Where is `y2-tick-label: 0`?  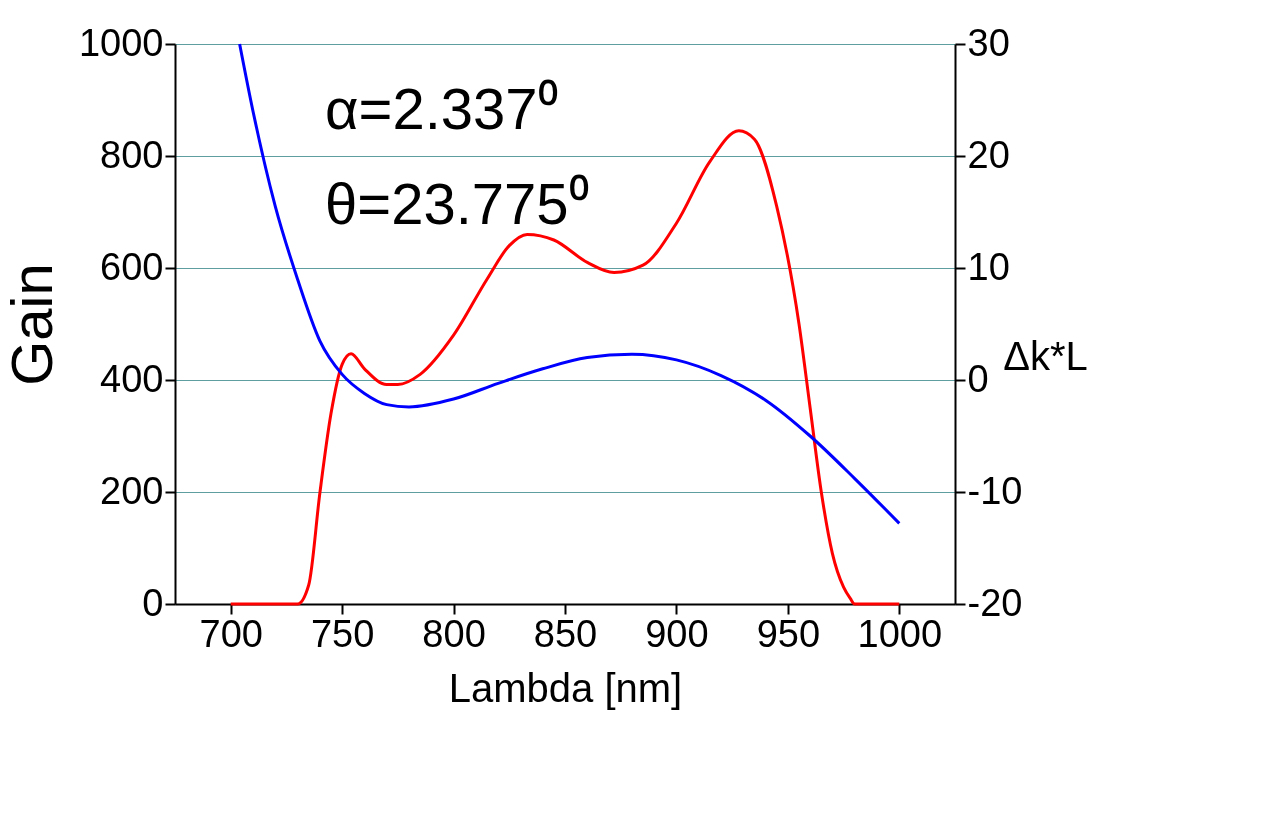
y2-tick-label: 0 is located at coordinates (978, 378).